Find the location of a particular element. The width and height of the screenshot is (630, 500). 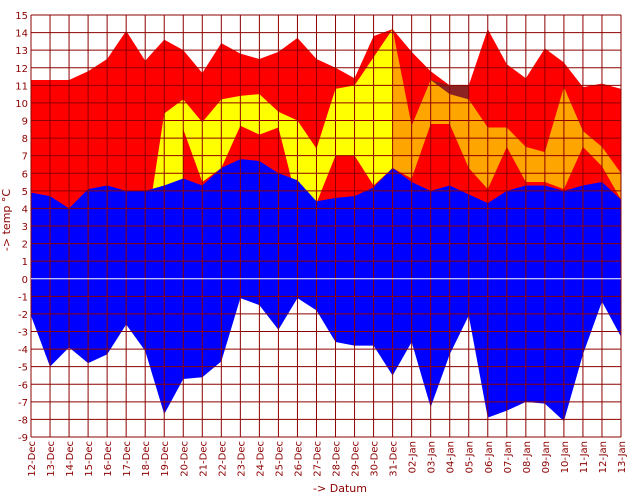

y-tick-label: 14 is located at coordinates (21, 34).